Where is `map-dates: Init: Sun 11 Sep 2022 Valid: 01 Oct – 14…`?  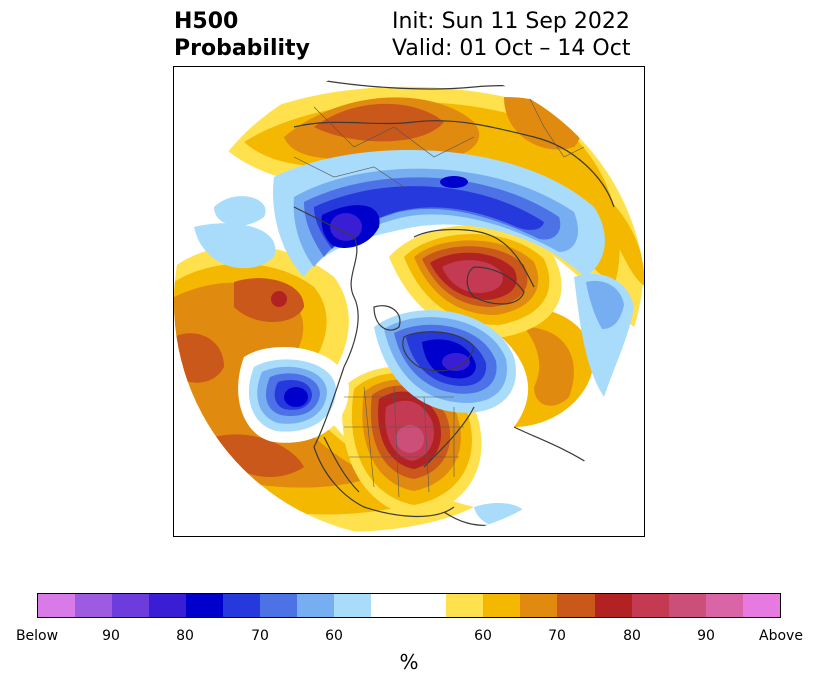 map-dates: Init: Sun 11 Sep 2022 Valid: 01 Oct – 14… is located at coordinates (511, 35).